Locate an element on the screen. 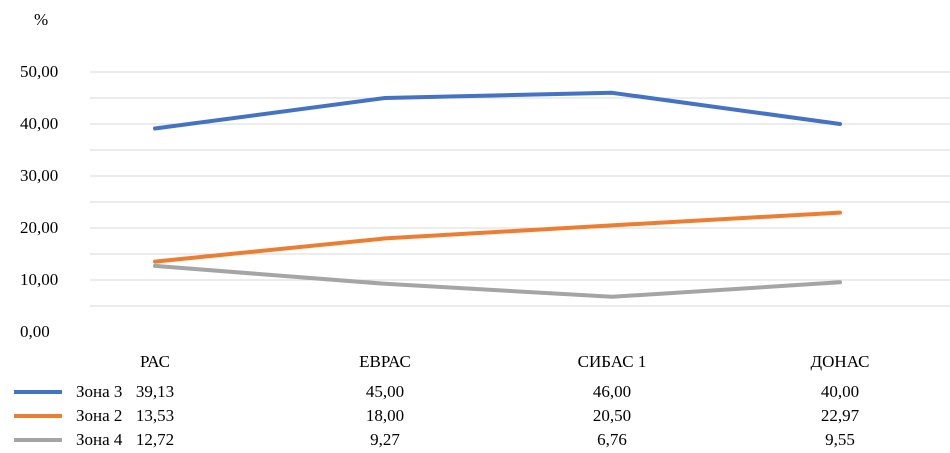 This screenshot has height=453, width=950. table-cell: 20,50 is located at coordinates (612, 415).